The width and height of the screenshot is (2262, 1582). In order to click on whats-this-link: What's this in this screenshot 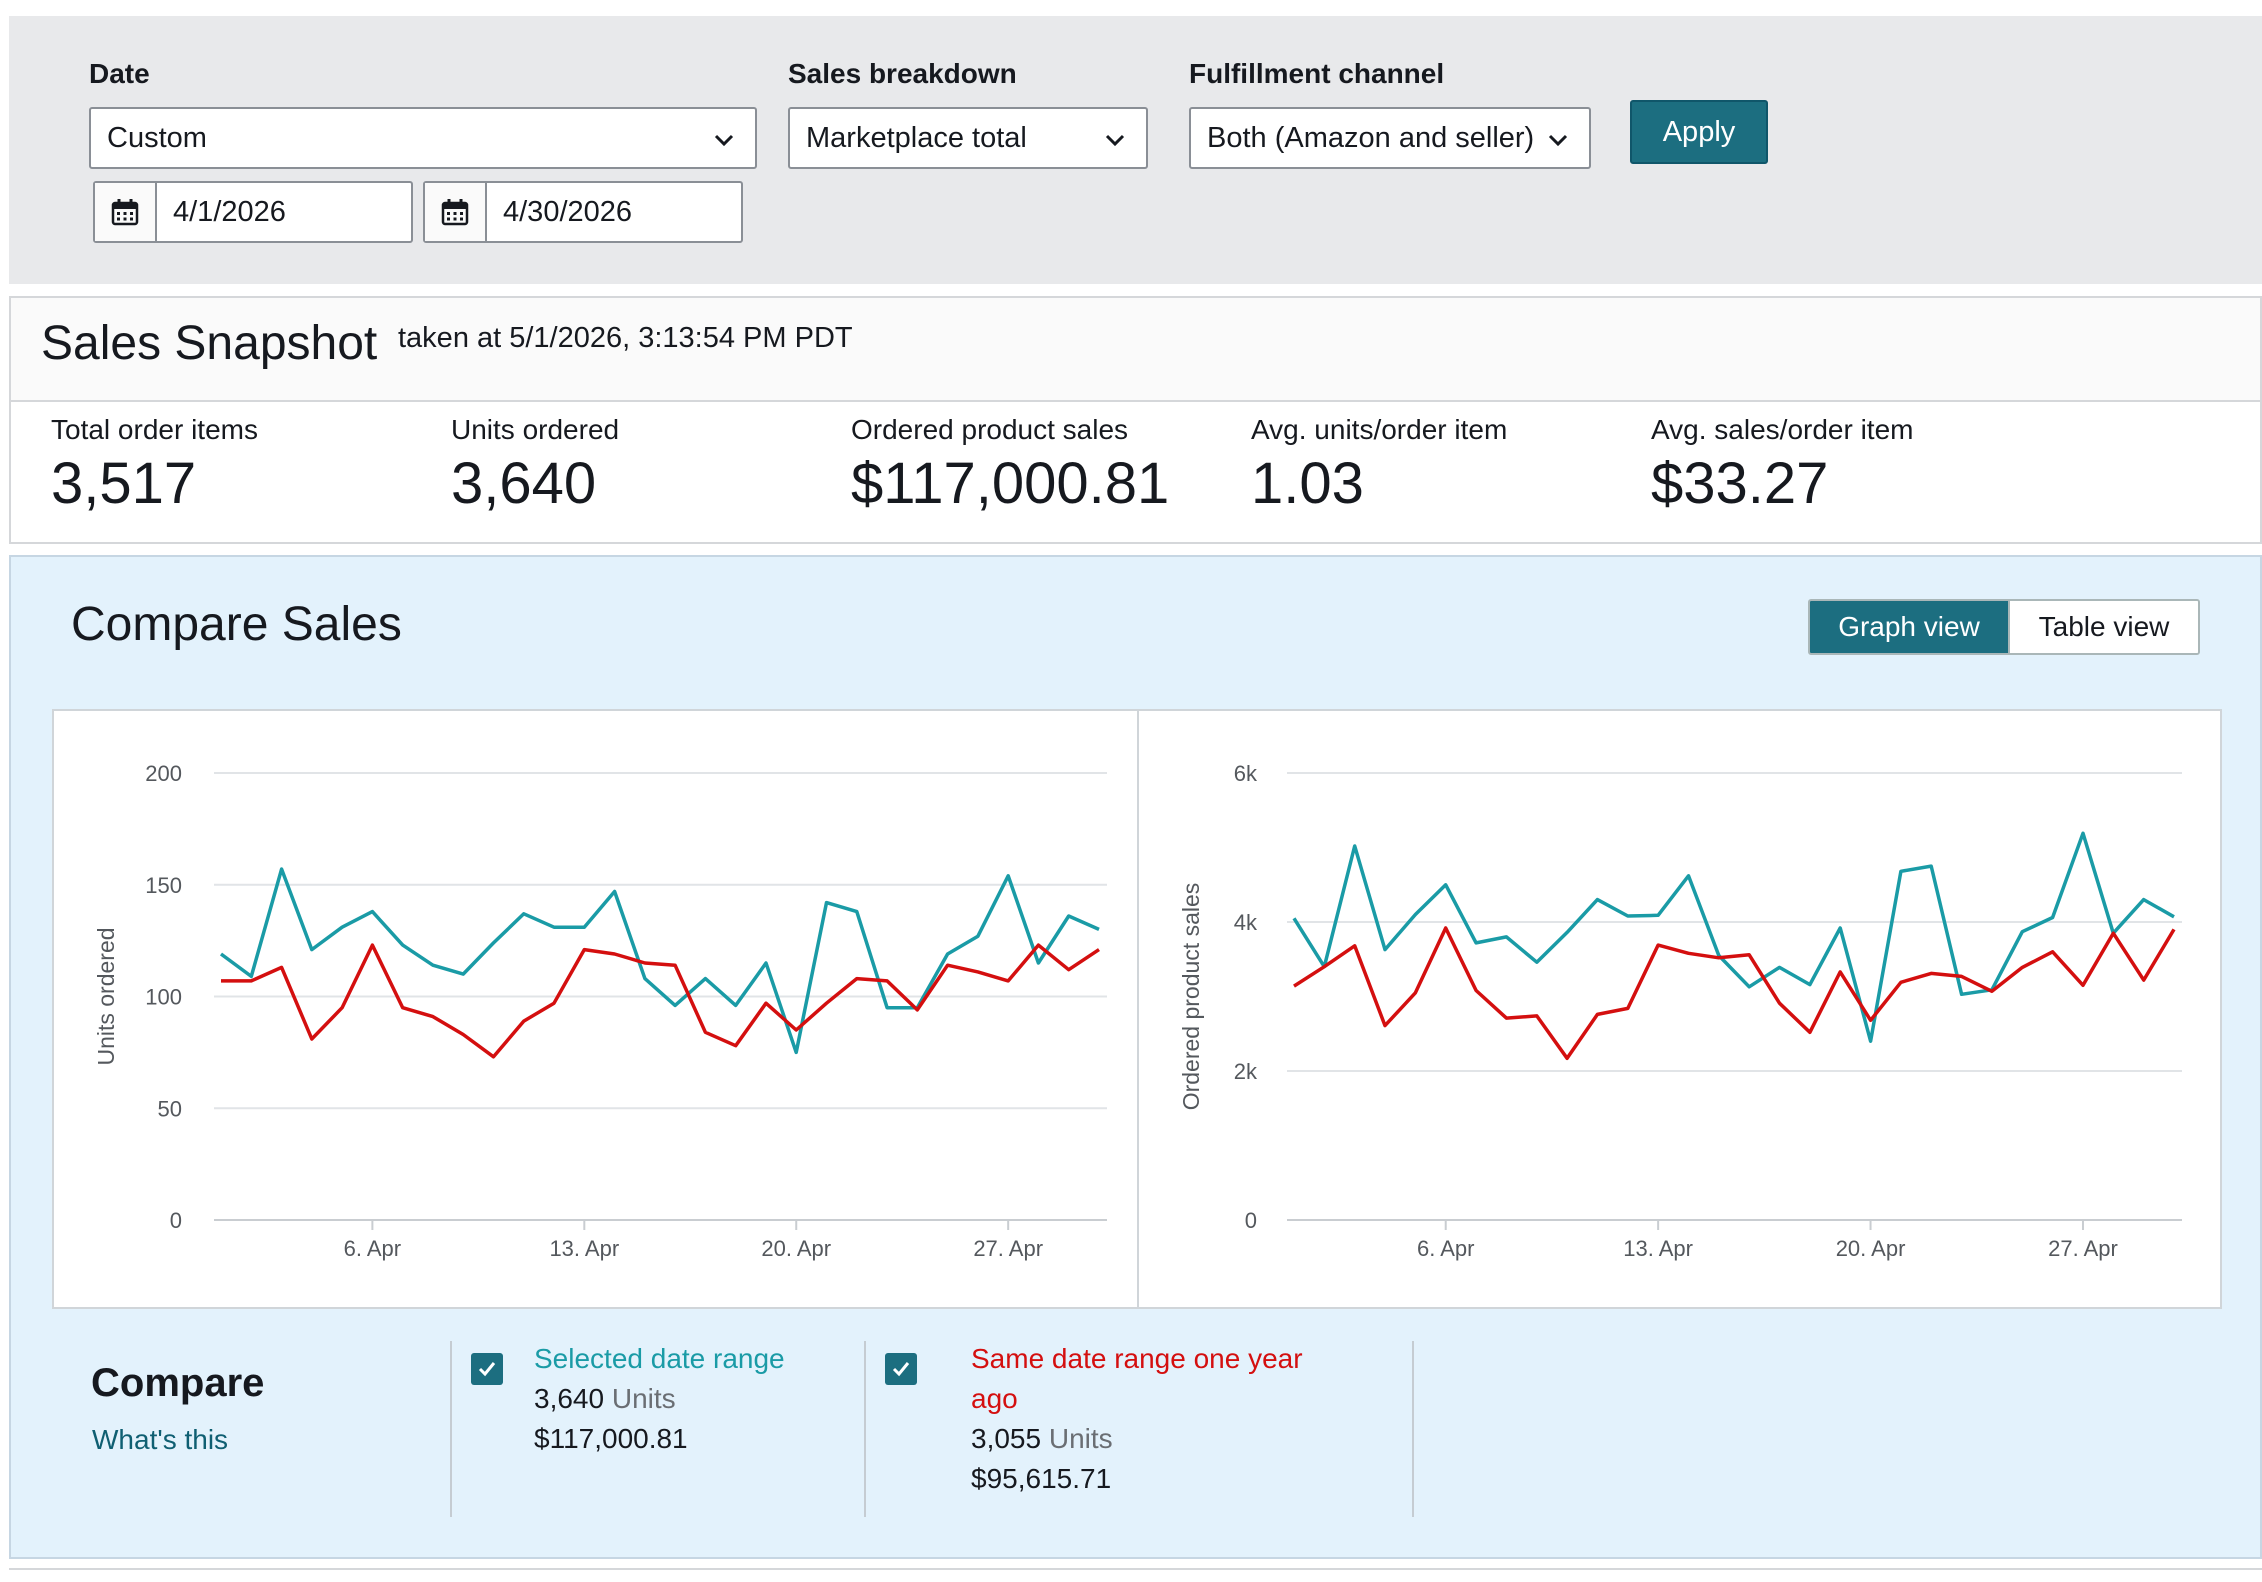, I will do `click(160, 1439)`.